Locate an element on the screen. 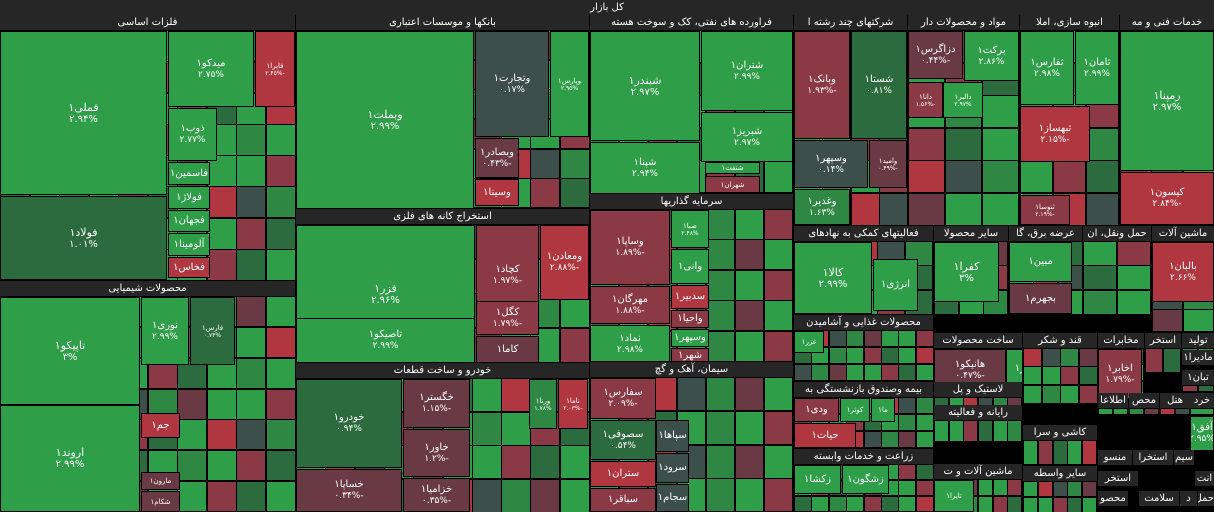 This screenshot has height=512, width=1214. stock-tile: سصوفی۱ ۰.۵۴% is located at coordinates (623, 440).